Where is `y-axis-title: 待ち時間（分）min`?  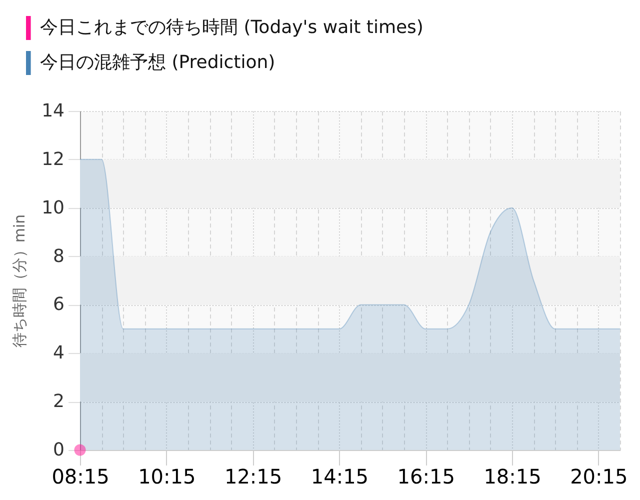
y-axis-title: 待ち時間（分）min is located at coordinates (19, 281).